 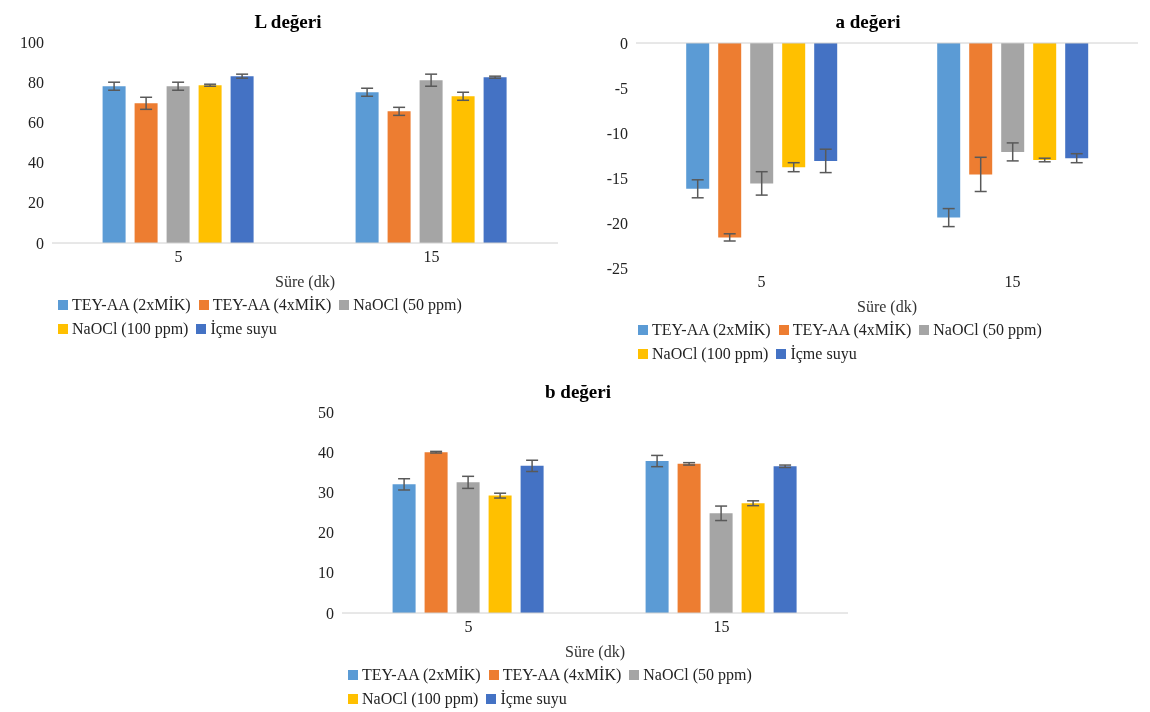 I want to click on y-tick-label: -15, so click(x=617, y=178).